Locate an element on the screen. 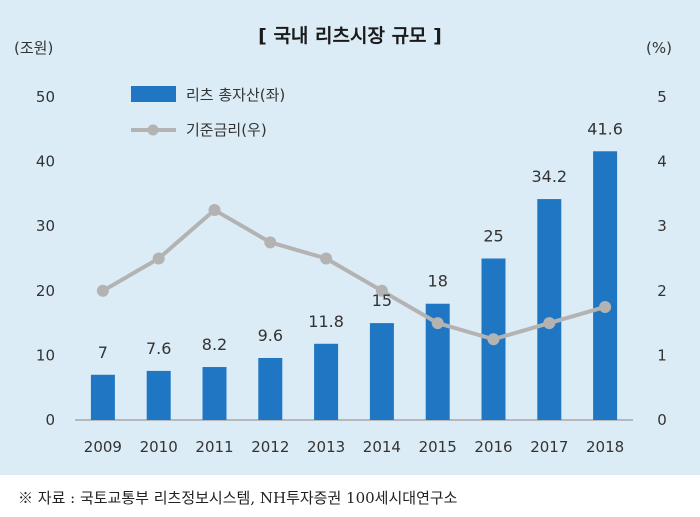  right-axis-tick-label: 4 is located at coordinates (662, 162).